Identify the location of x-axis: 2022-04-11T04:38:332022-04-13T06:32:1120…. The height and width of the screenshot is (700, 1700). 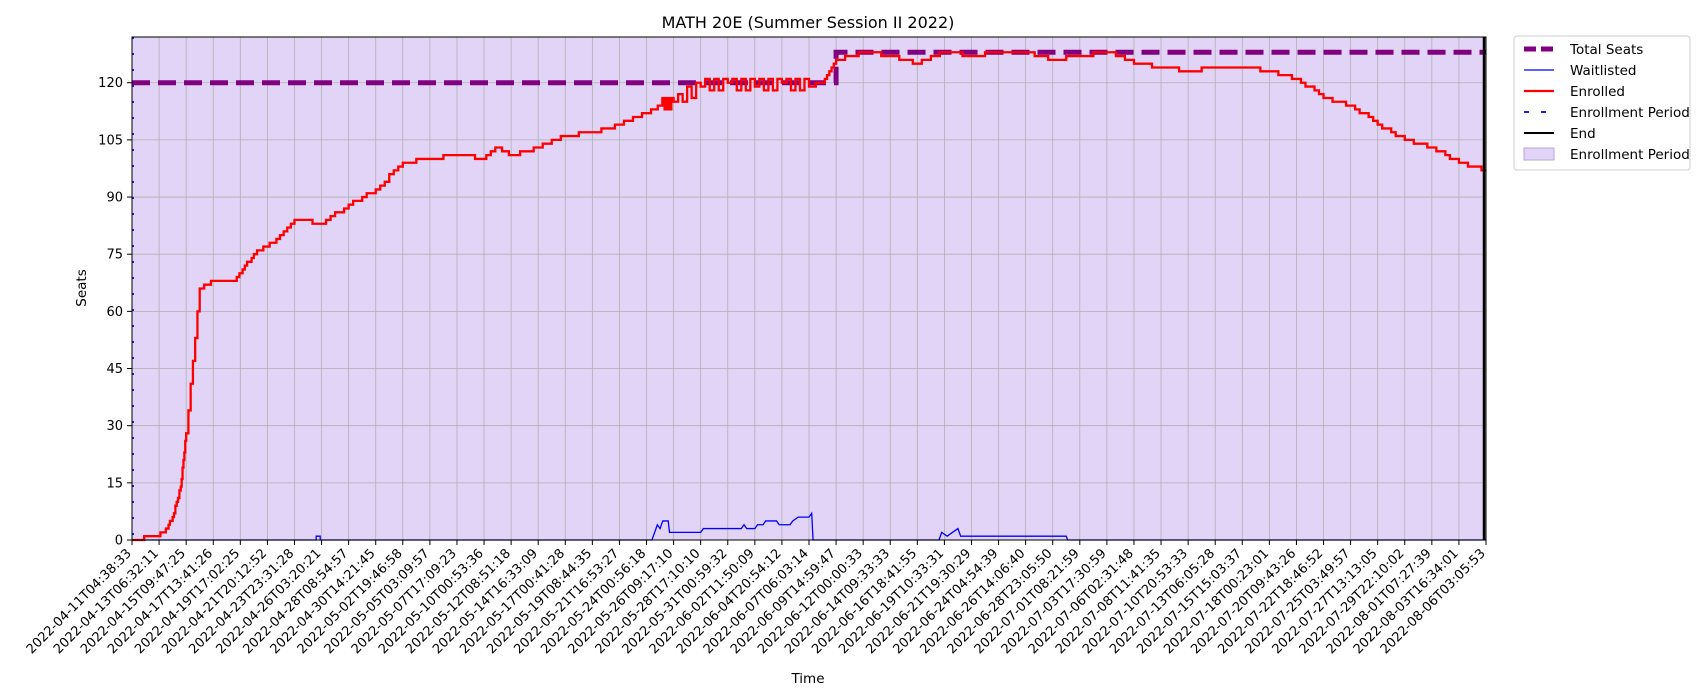
(756, 598).